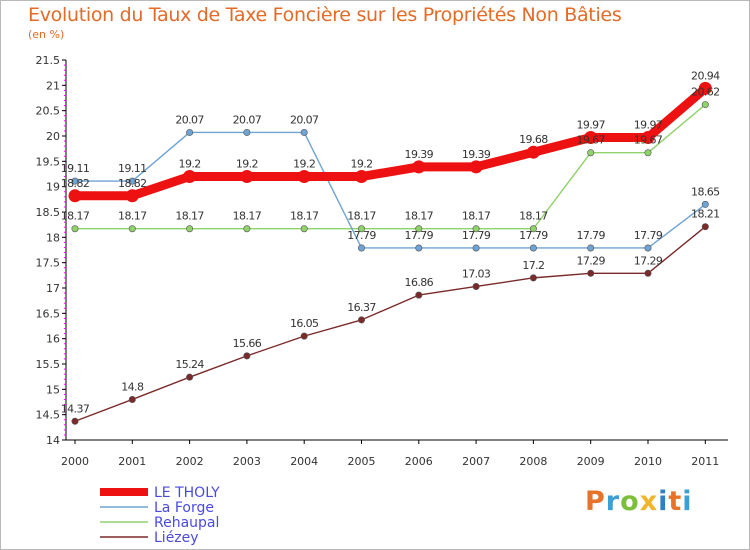  What do you see at coordinates (533, 139) in the screenshot?
I see `data-label-0-8: 19.68` at bounding box center [533, 139].